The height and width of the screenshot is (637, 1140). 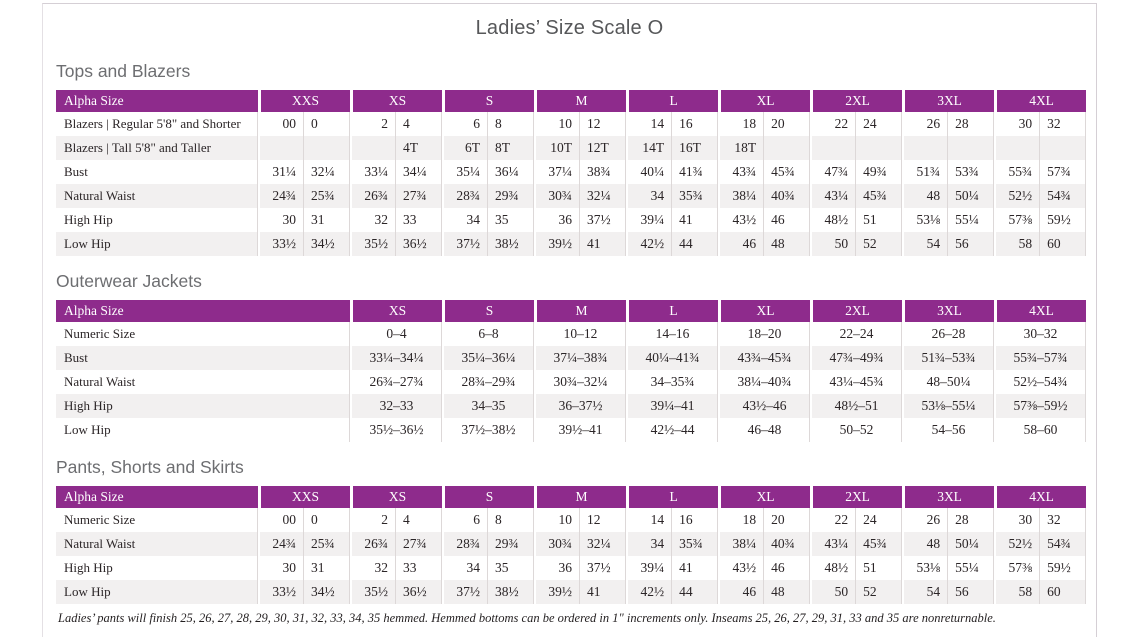 I want to click on size-cell: 36¼, so click(x=511, y=172).